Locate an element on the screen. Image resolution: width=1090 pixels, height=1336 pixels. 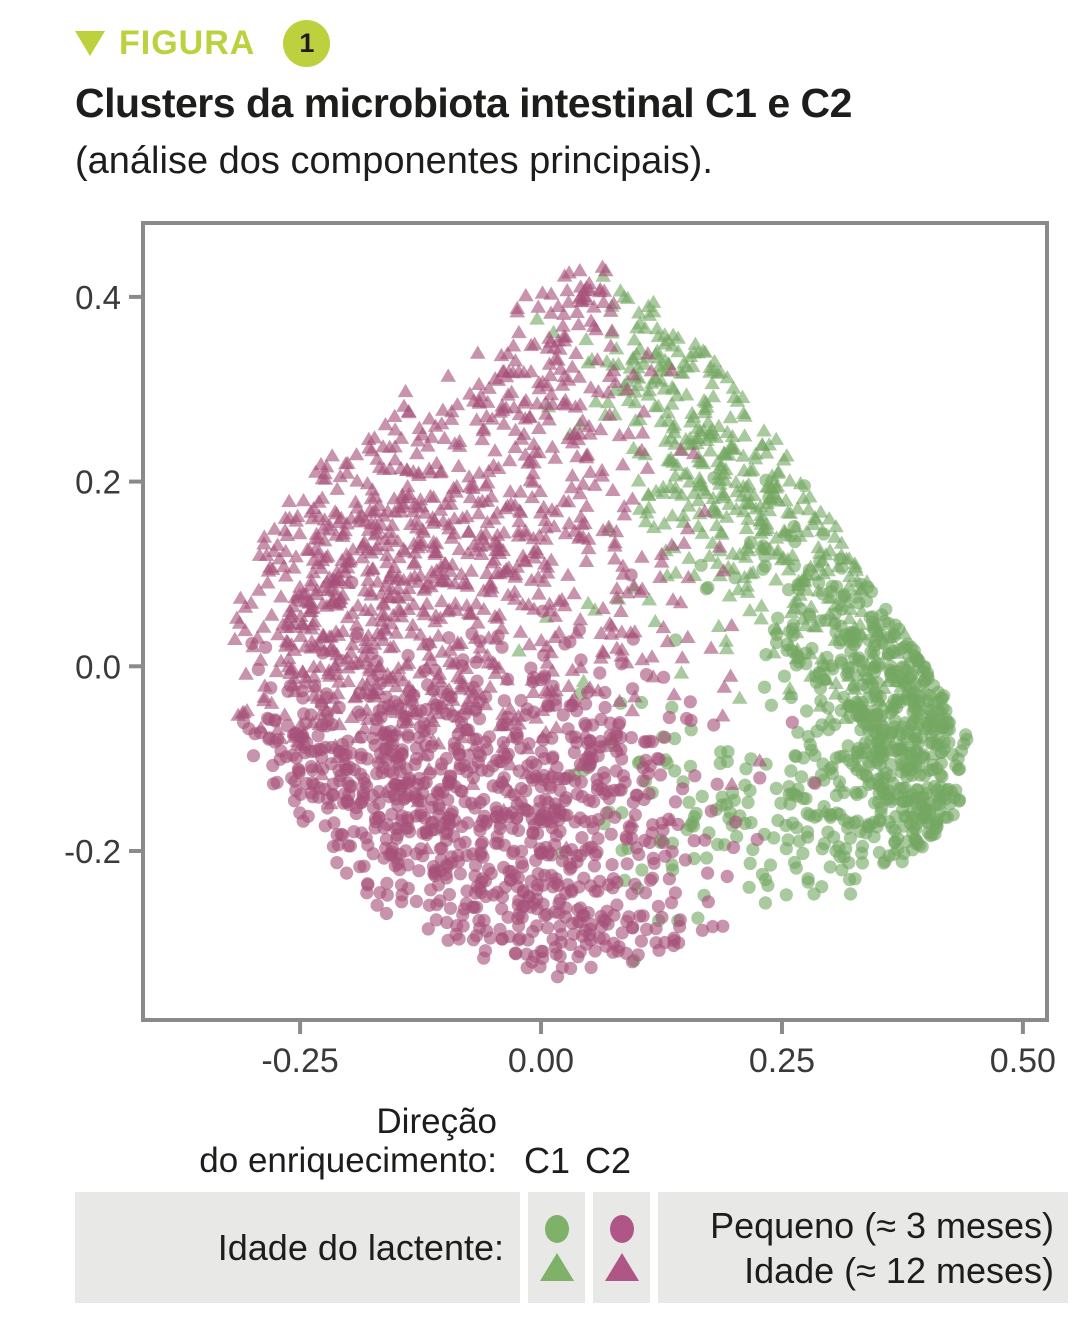
legend-entries: Pequeno (≈ 3 meses) Idade (≈ 12 meses) is located at coordinates (863, 1247).